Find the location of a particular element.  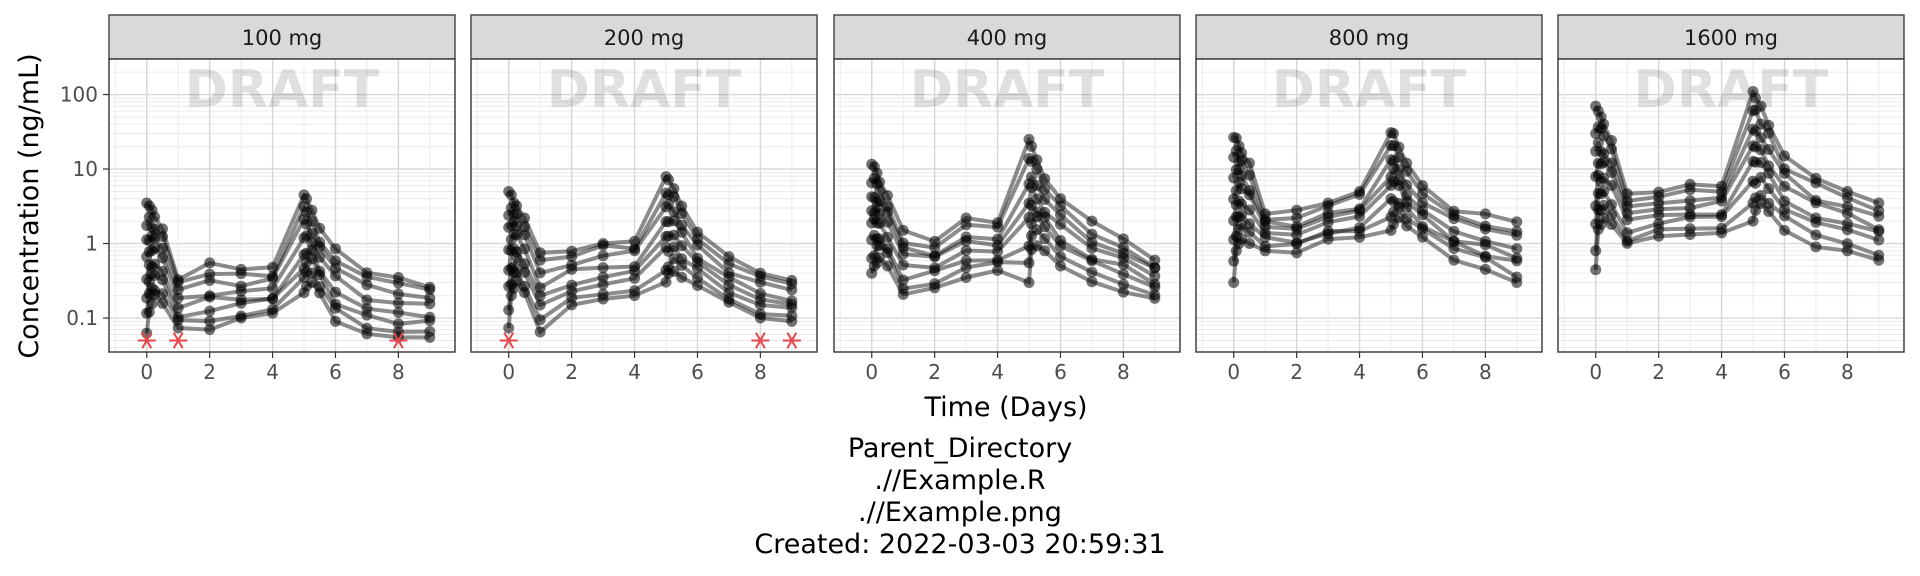

y-tick-label: 10 is located at coordinates (85, 169).